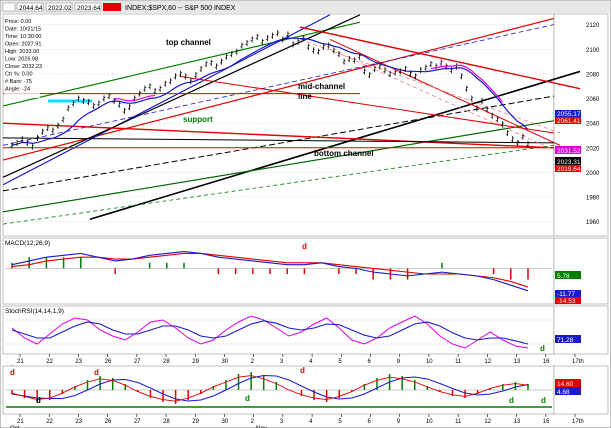 The image size is (611, 428). I want to click on label-mid-channel: mid-channel, so click(321, 86).